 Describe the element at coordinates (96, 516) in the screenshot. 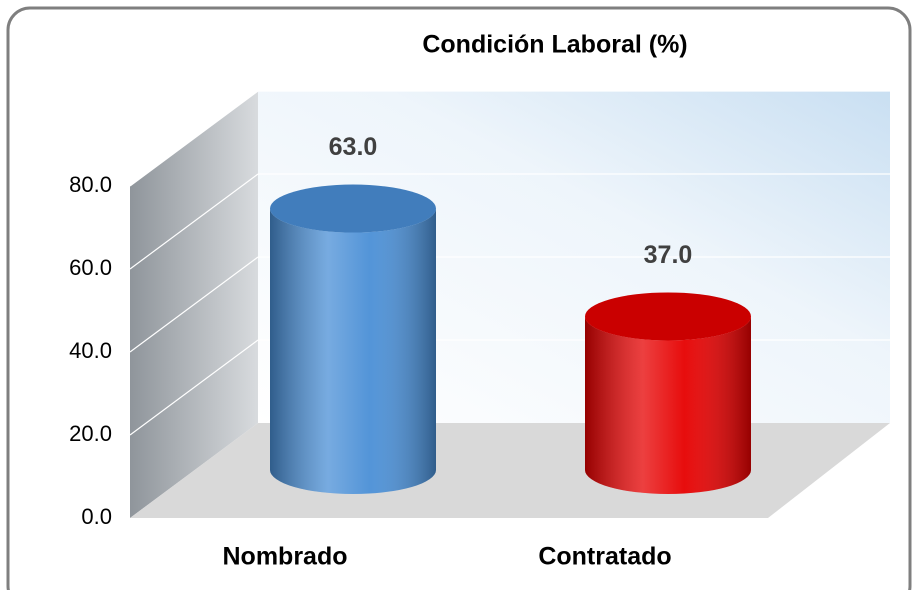

I see `y-tick-label: 0.0` at that location.